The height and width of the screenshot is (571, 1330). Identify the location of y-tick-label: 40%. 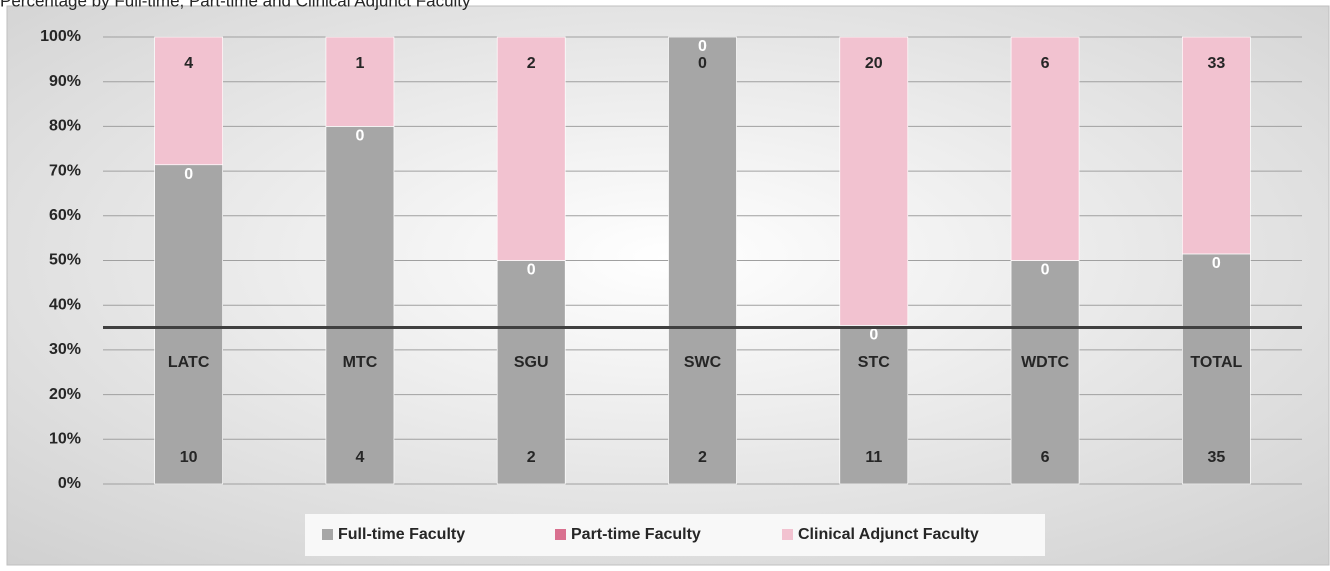
(65, 304).